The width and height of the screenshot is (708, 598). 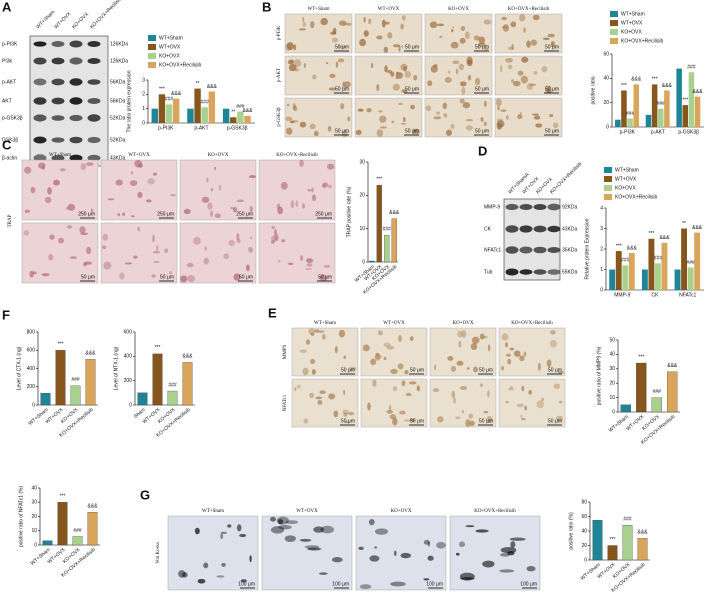 What do you see at coordinates (687, 295) in the screenshot?
I see `x-tick-label: NFATc1` at bounding box center [687, 295].